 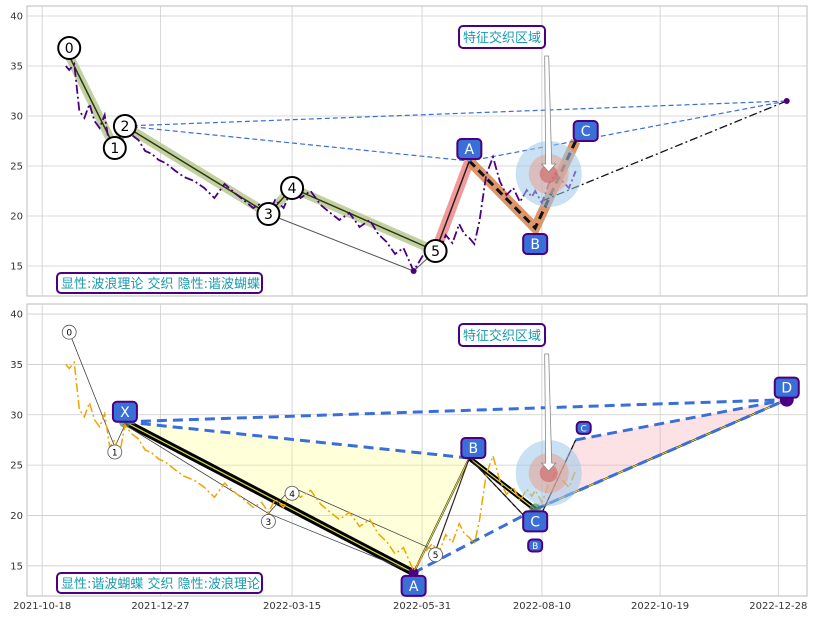 I want to click on panel-label: 显性:谐波蝴蝶 交织 隐性:波浪理论, so click(x=160, y=584).